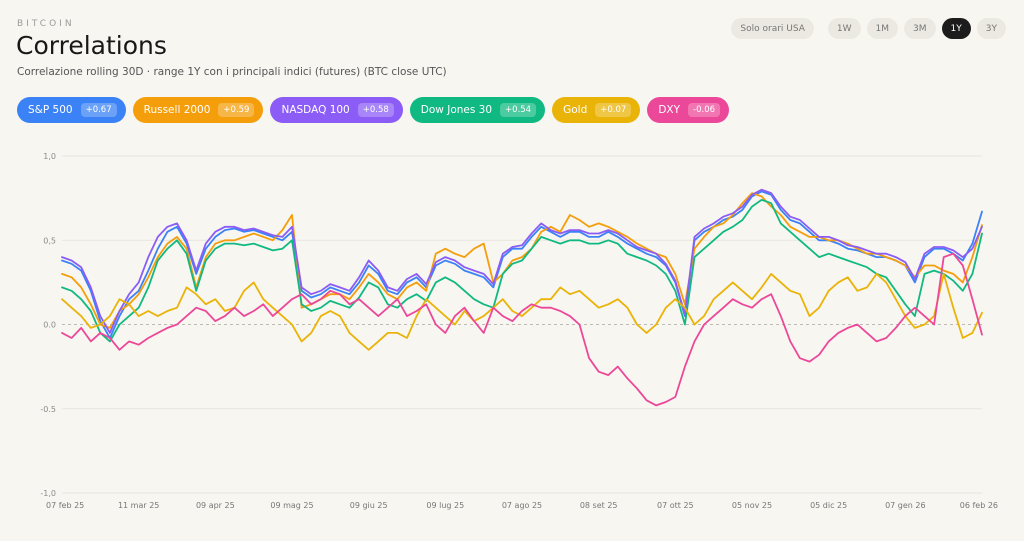 This screenshot has height=541, width=1024. I want to click on y-tick-label: -1,0, so click(48, 493).